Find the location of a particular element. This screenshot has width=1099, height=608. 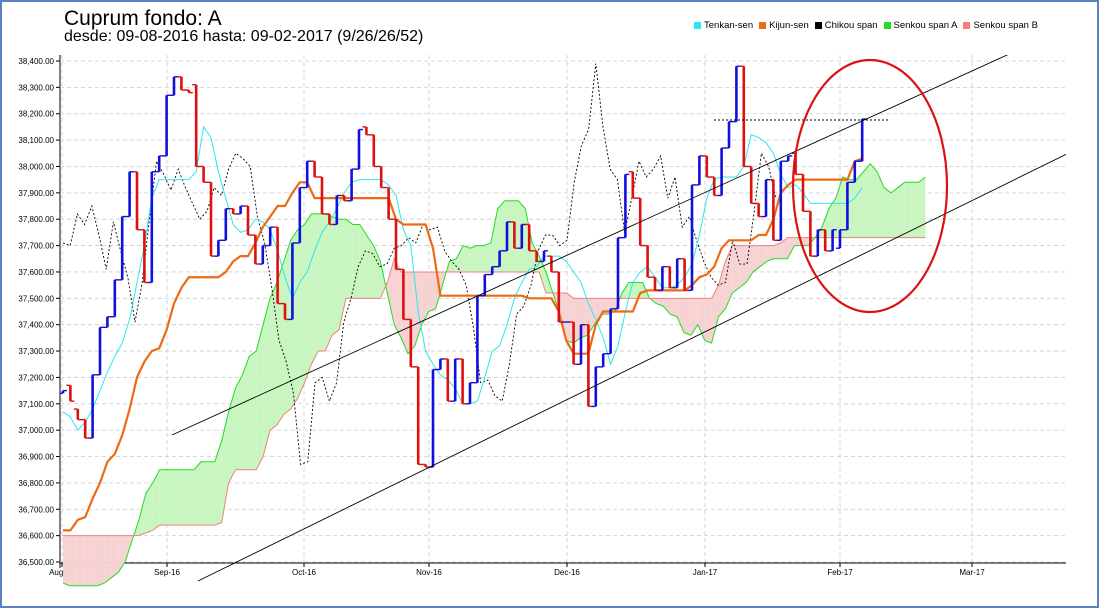

x-tick-label: Oct-16 is located at coordinates (304, 572).